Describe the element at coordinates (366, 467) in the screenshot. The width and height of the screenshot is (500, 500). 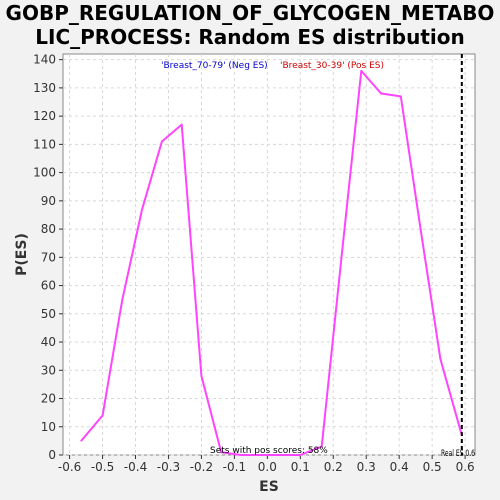
I see `x-tick-label: 0.3` at that location.